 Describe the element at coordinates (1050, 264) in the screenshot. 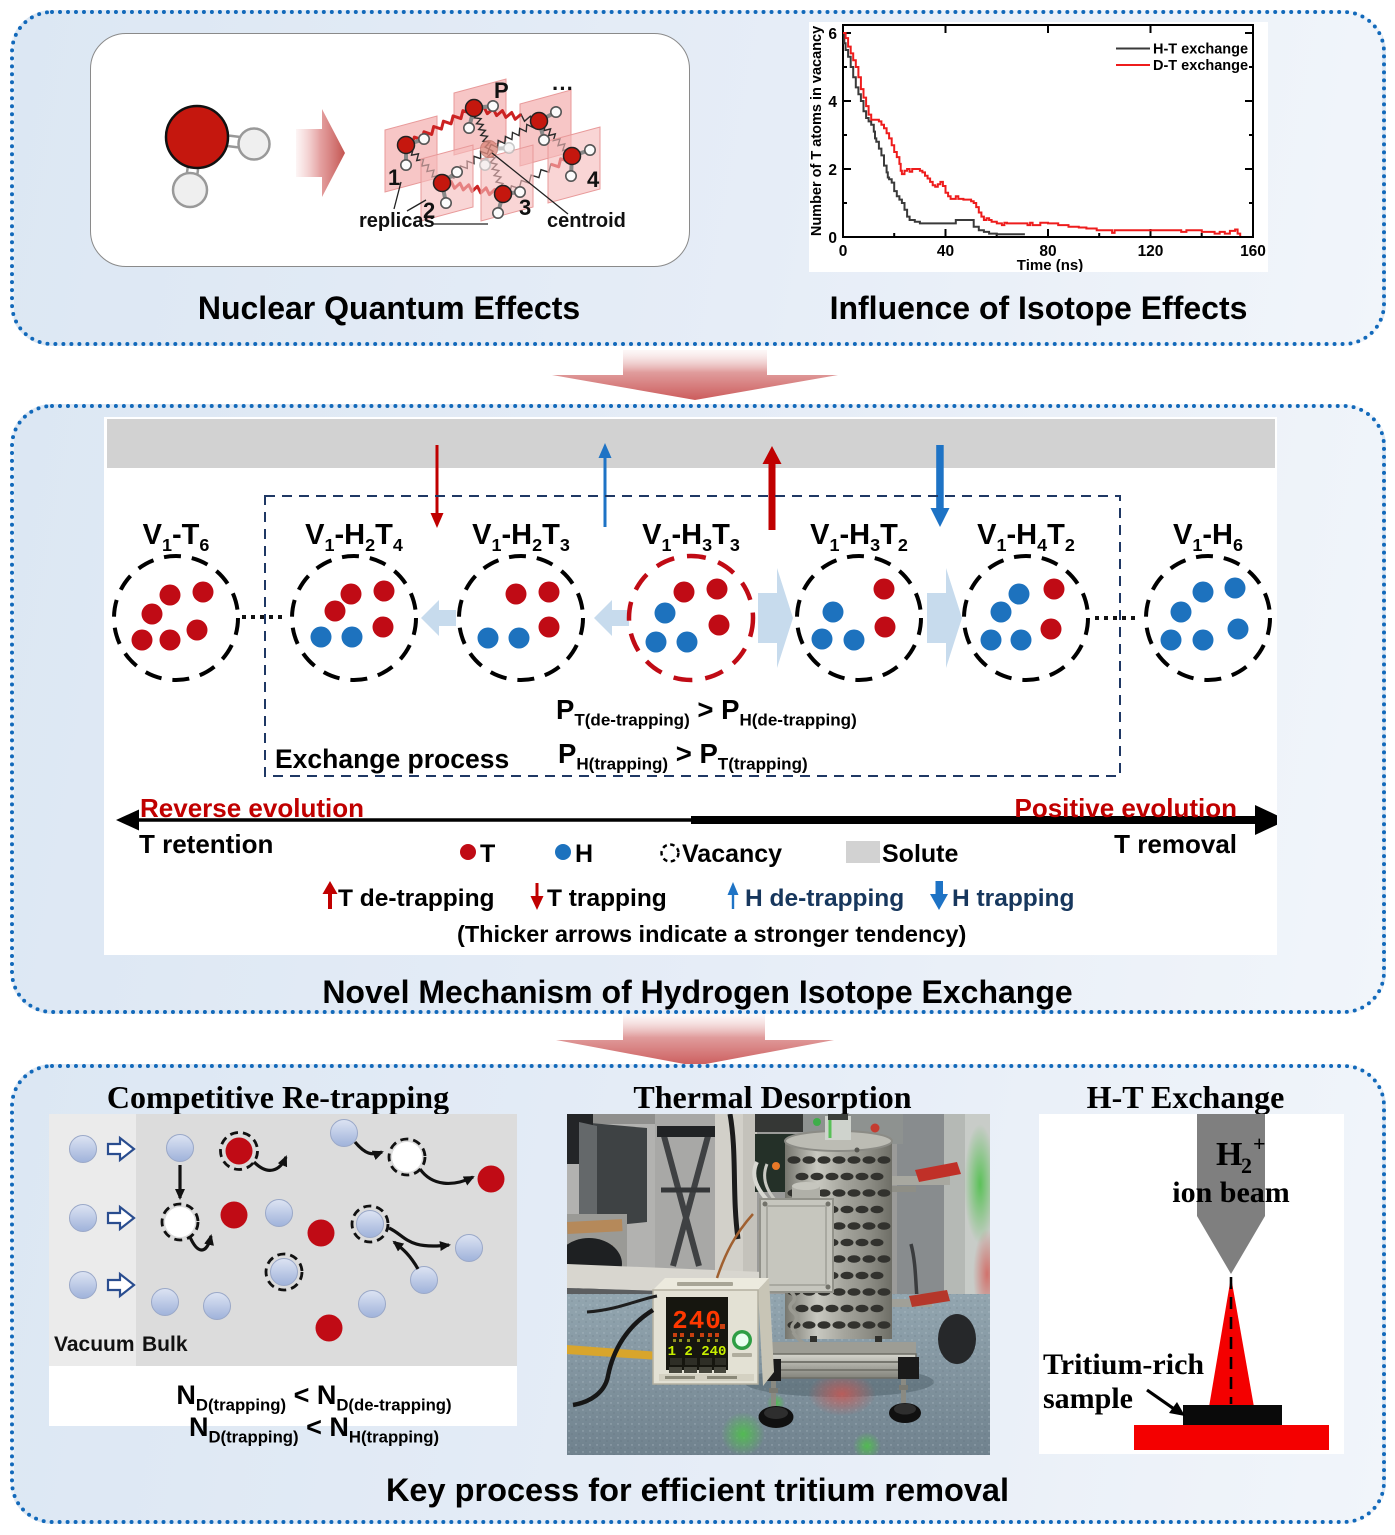

I see `svg-text: Time (ns)` at that location.